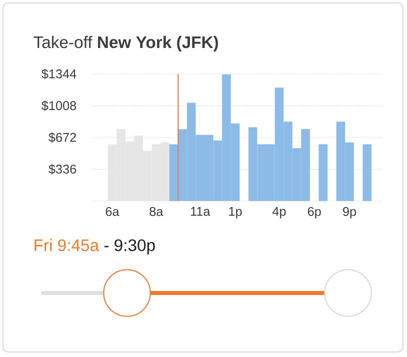 The height and width of the screenshot is (357, 407). What do you see at coordinates (113, 211) in the screenshot?
I see `x-tick-label: 6a` at bounding box center [113, 211].